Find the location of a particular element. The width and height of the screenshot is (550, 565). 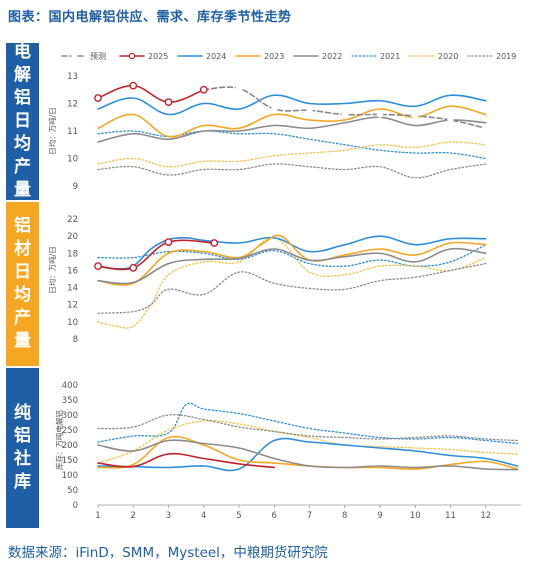

source-note: 数据来源：iFinD，SMM，Mysteel，中粮期货研究院 is located at coordinates (168, 553).